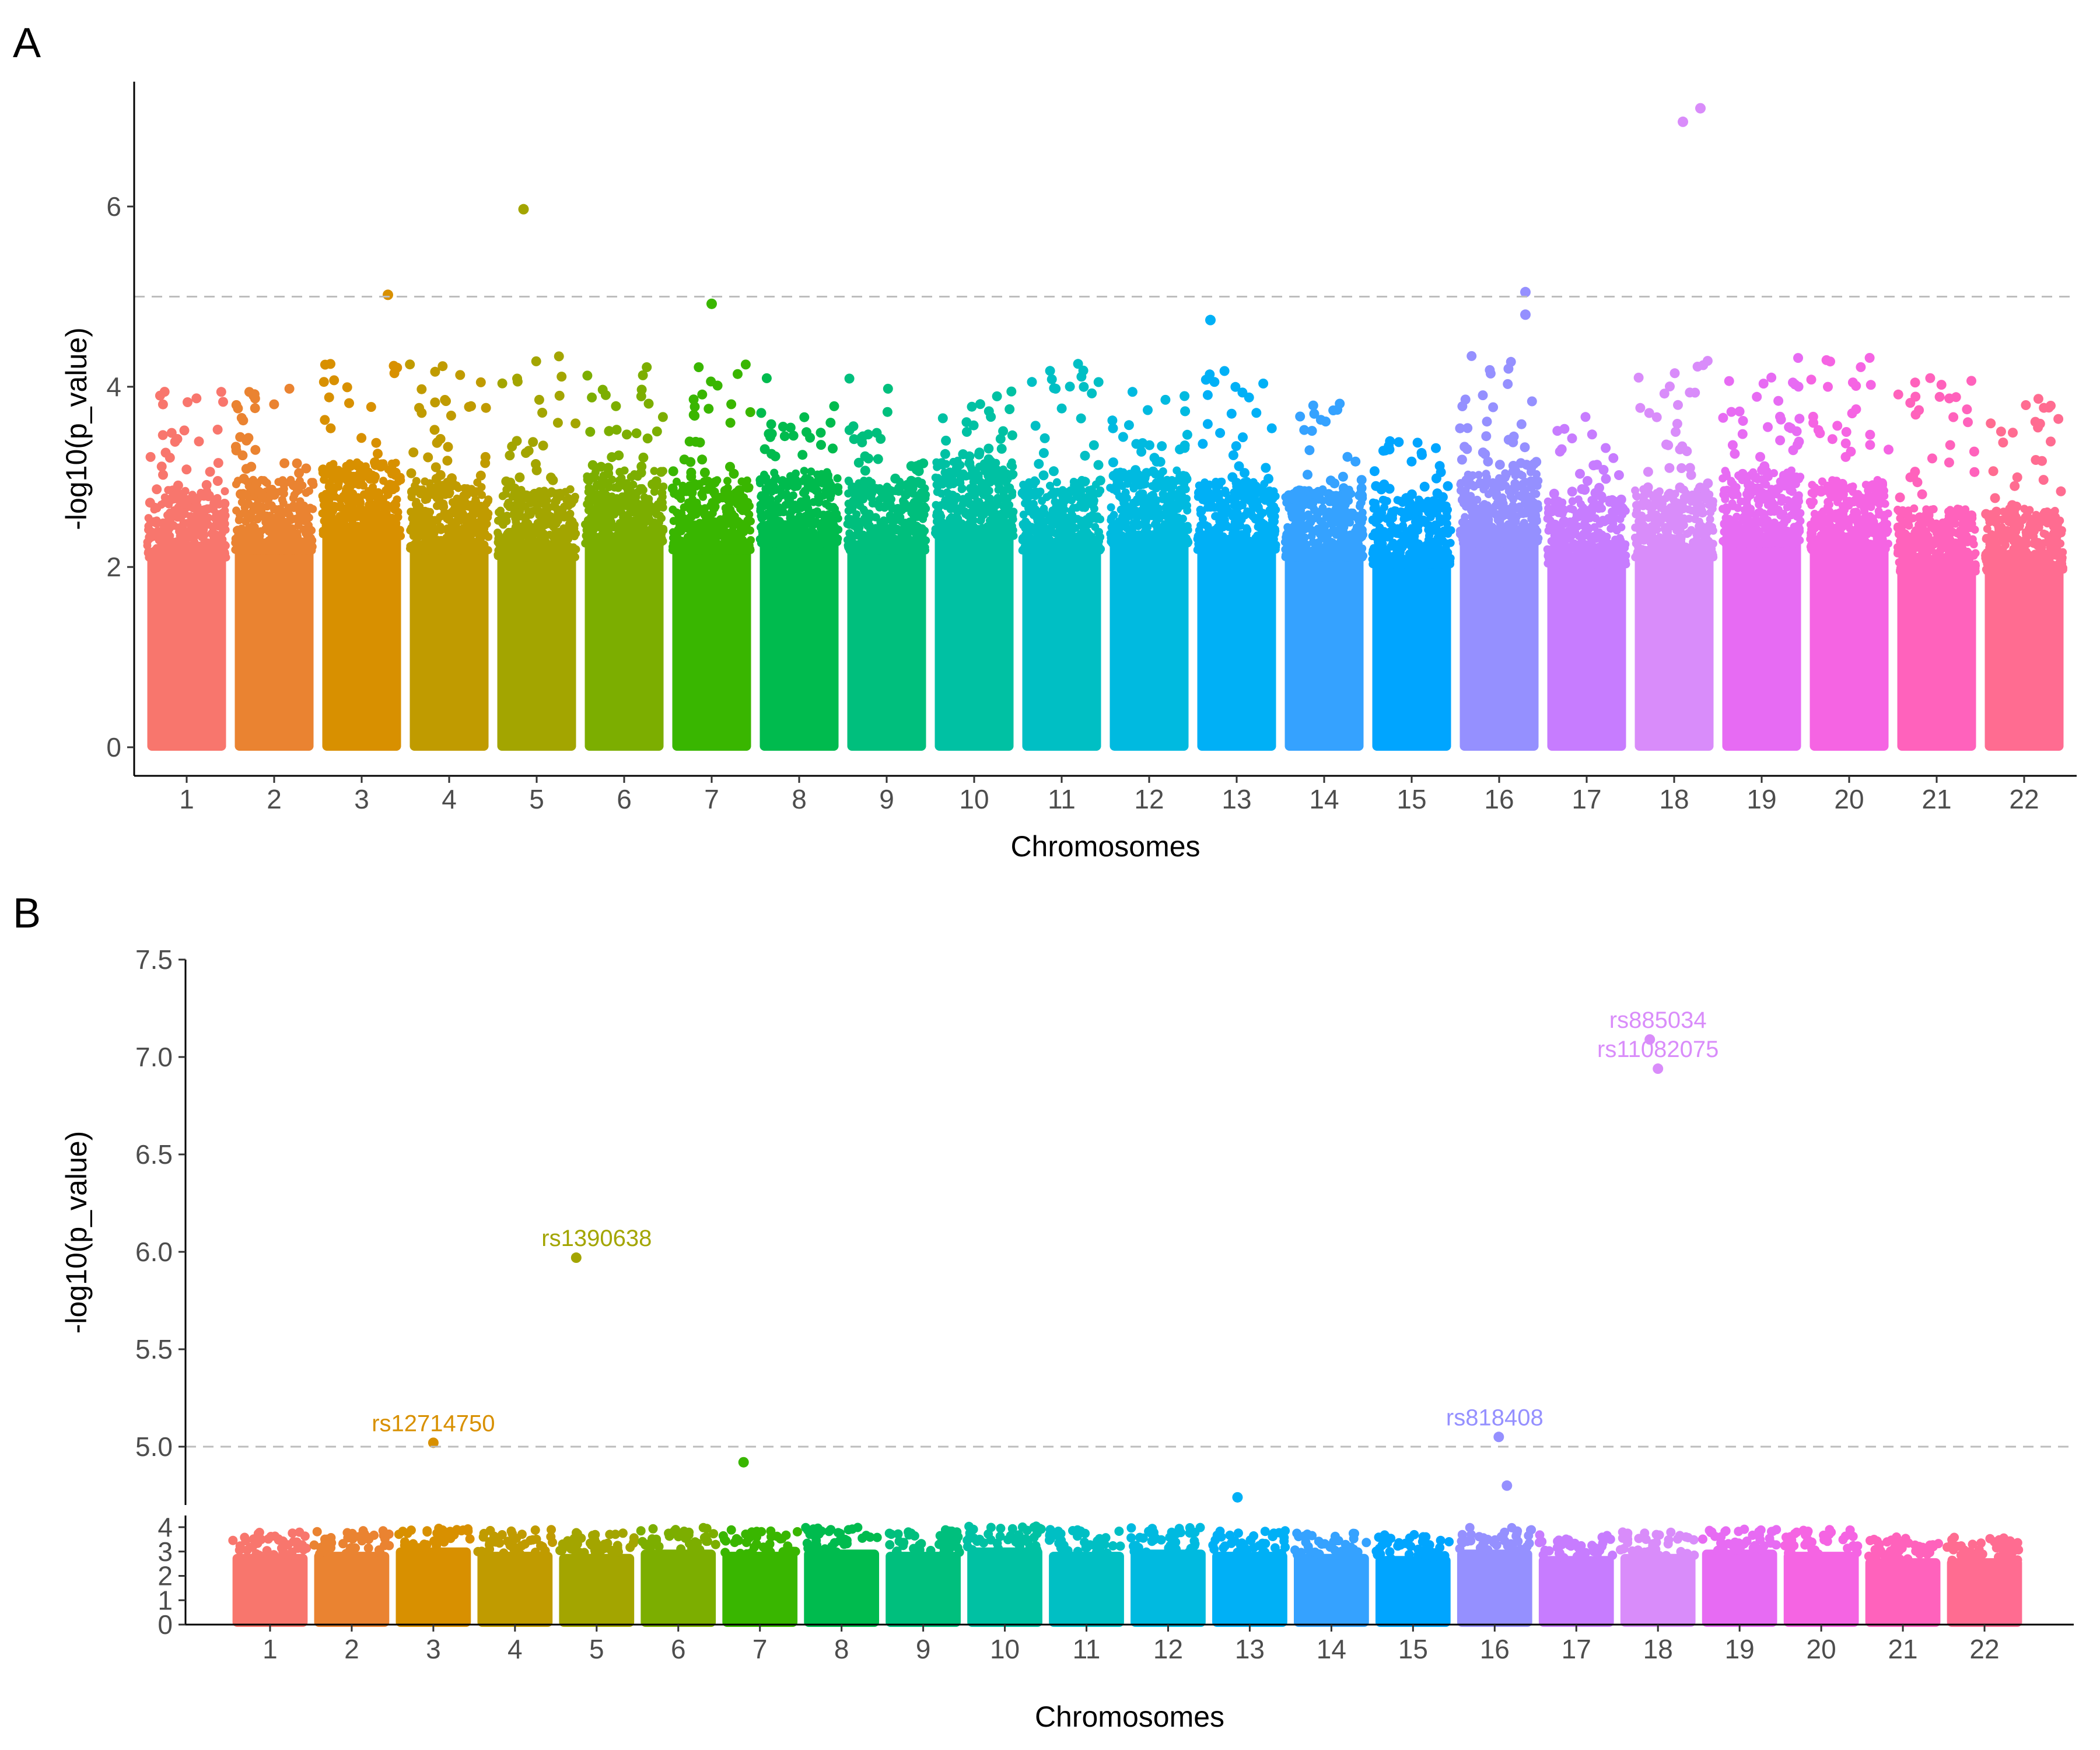 The width and height of the screenshot is (2100, 1750). Describe the element at coordinates (1761, 422) in the screenshot. I see `panel-a-chr-19-sparse` at that location.